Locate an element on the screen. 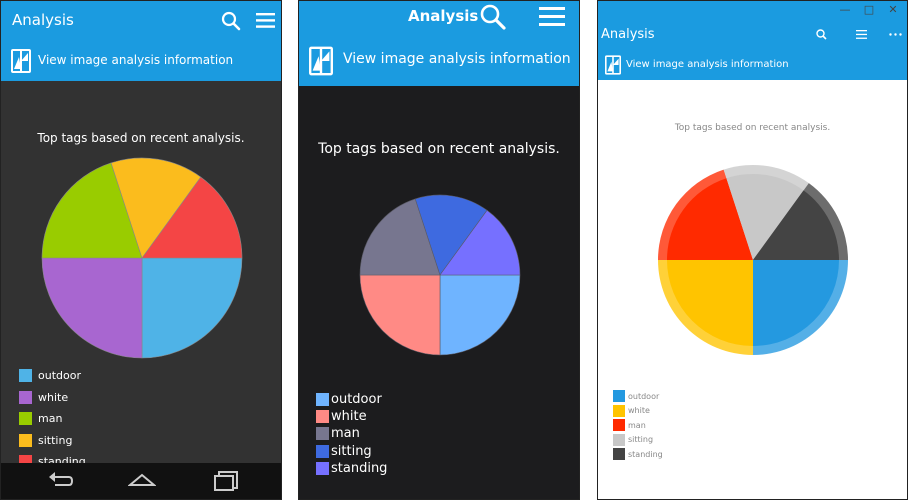 The height and width of the screenshot is (500, 908). home-icon is located at coordinates (142, 480).